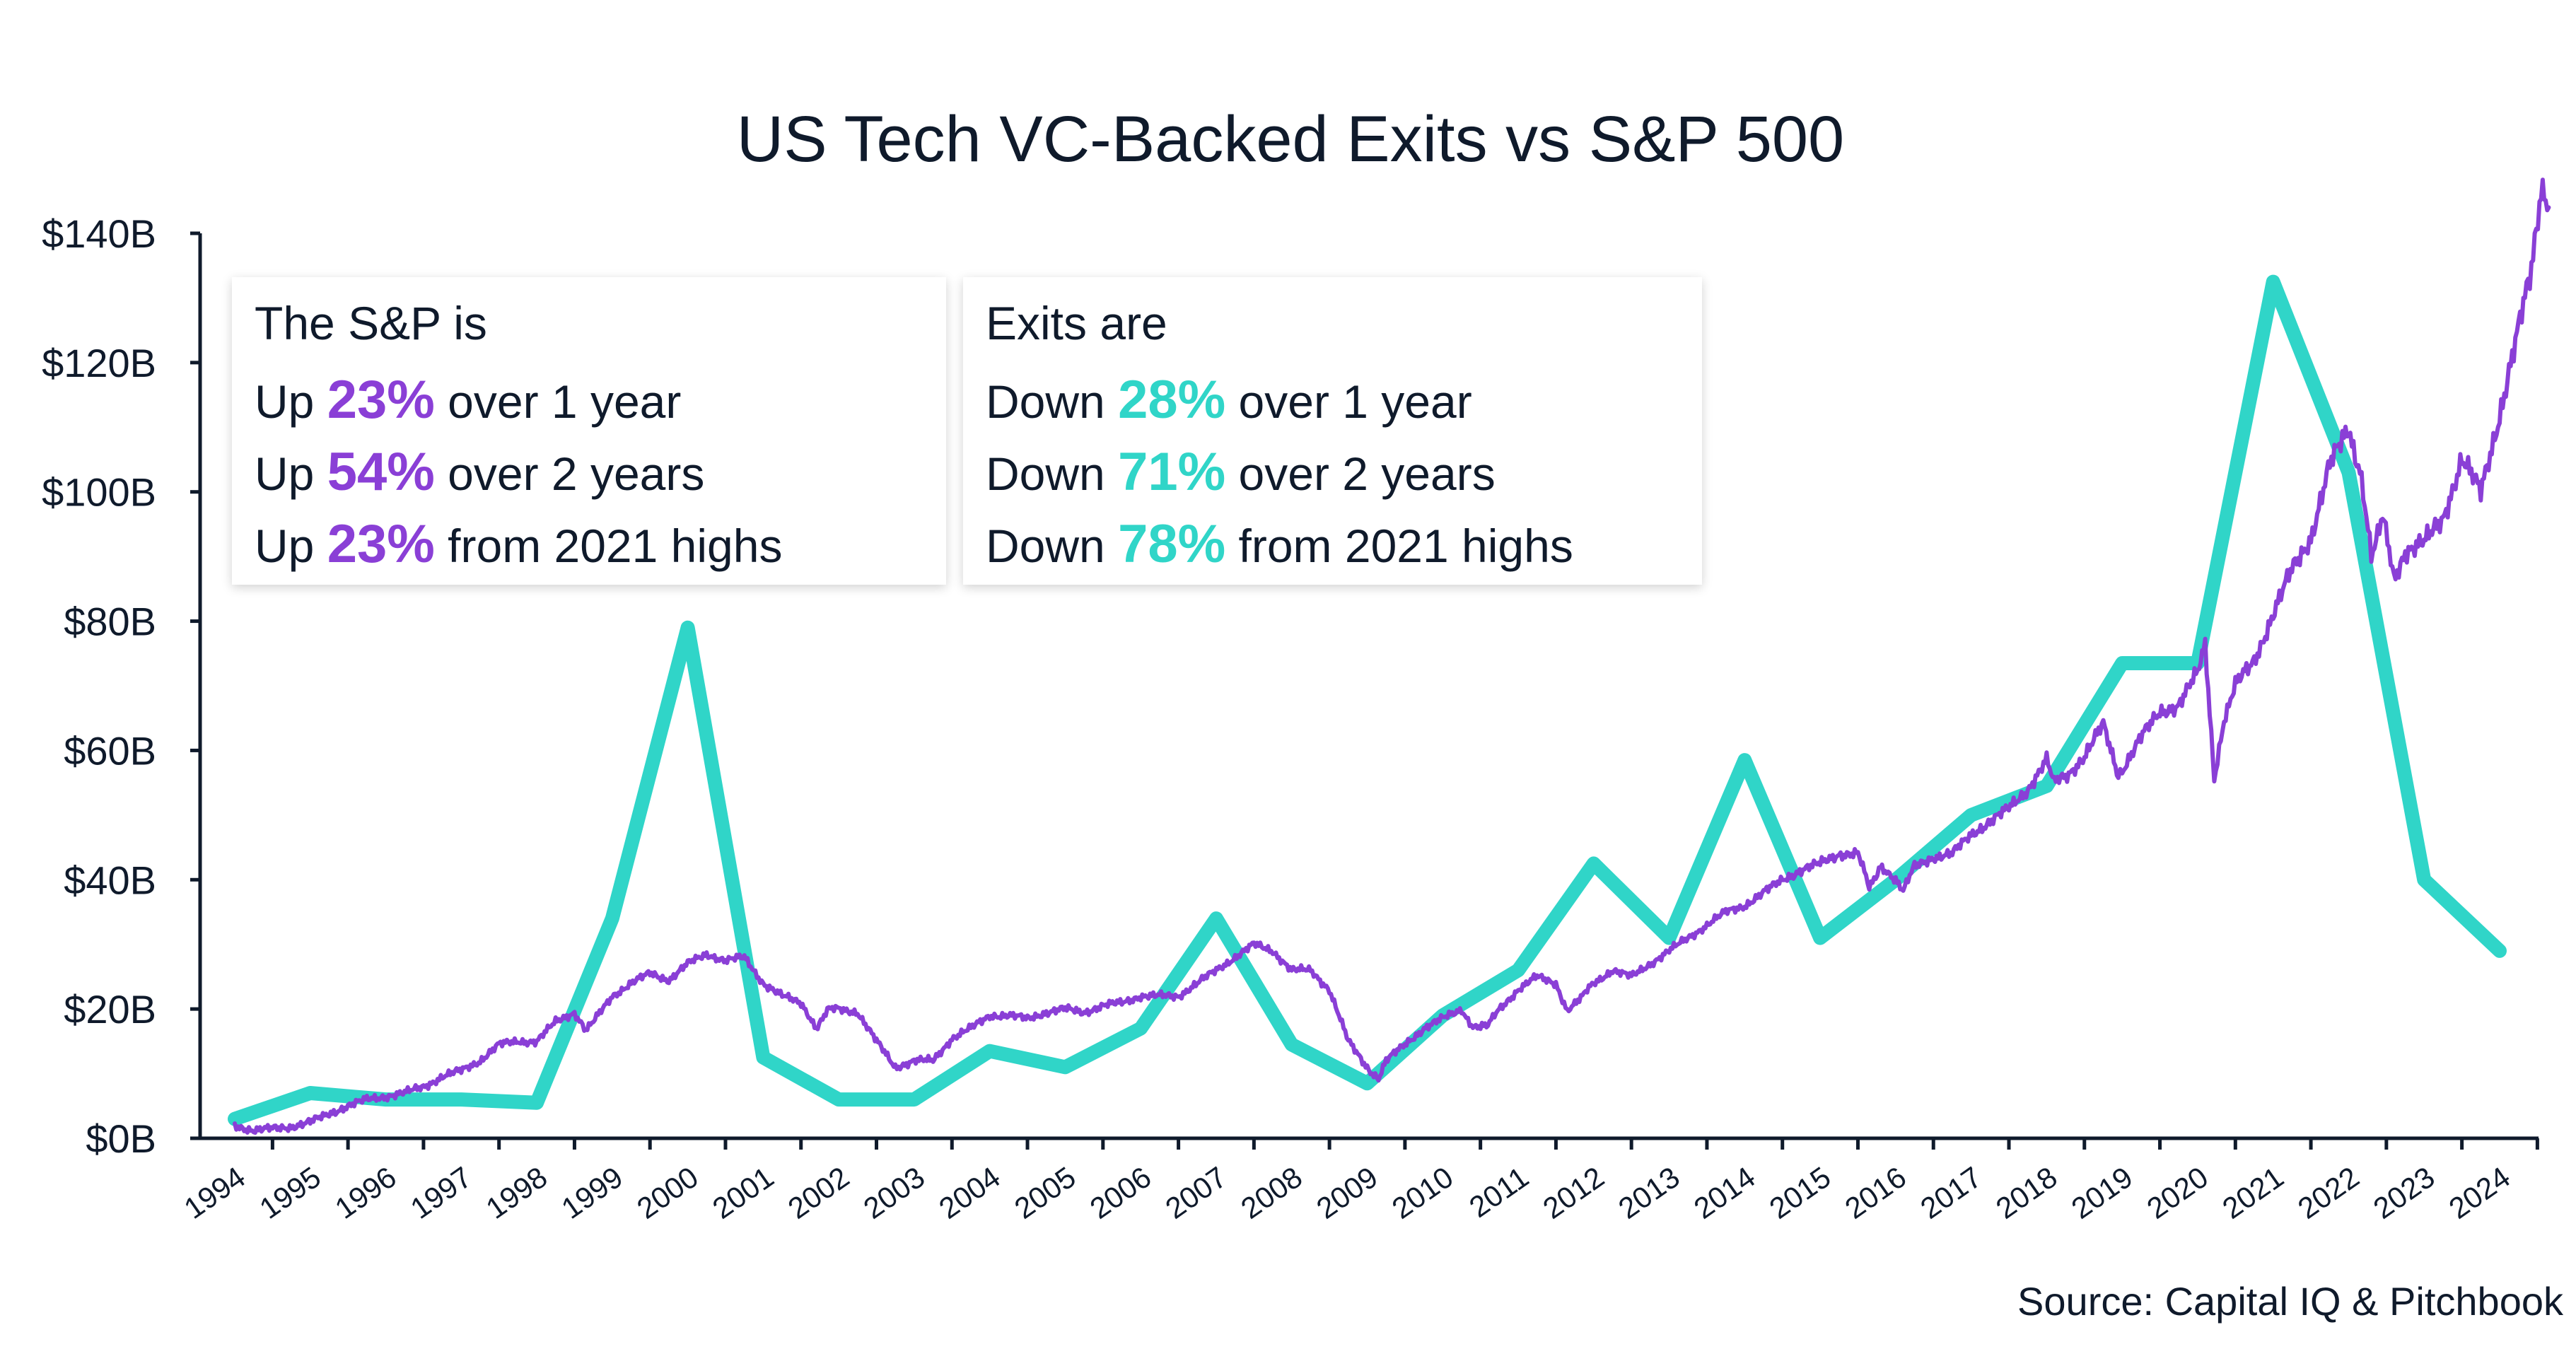 This screenshot has height=1361, width=2576. I want to click on x-tick-label: 2014, so click(1724, 1192).